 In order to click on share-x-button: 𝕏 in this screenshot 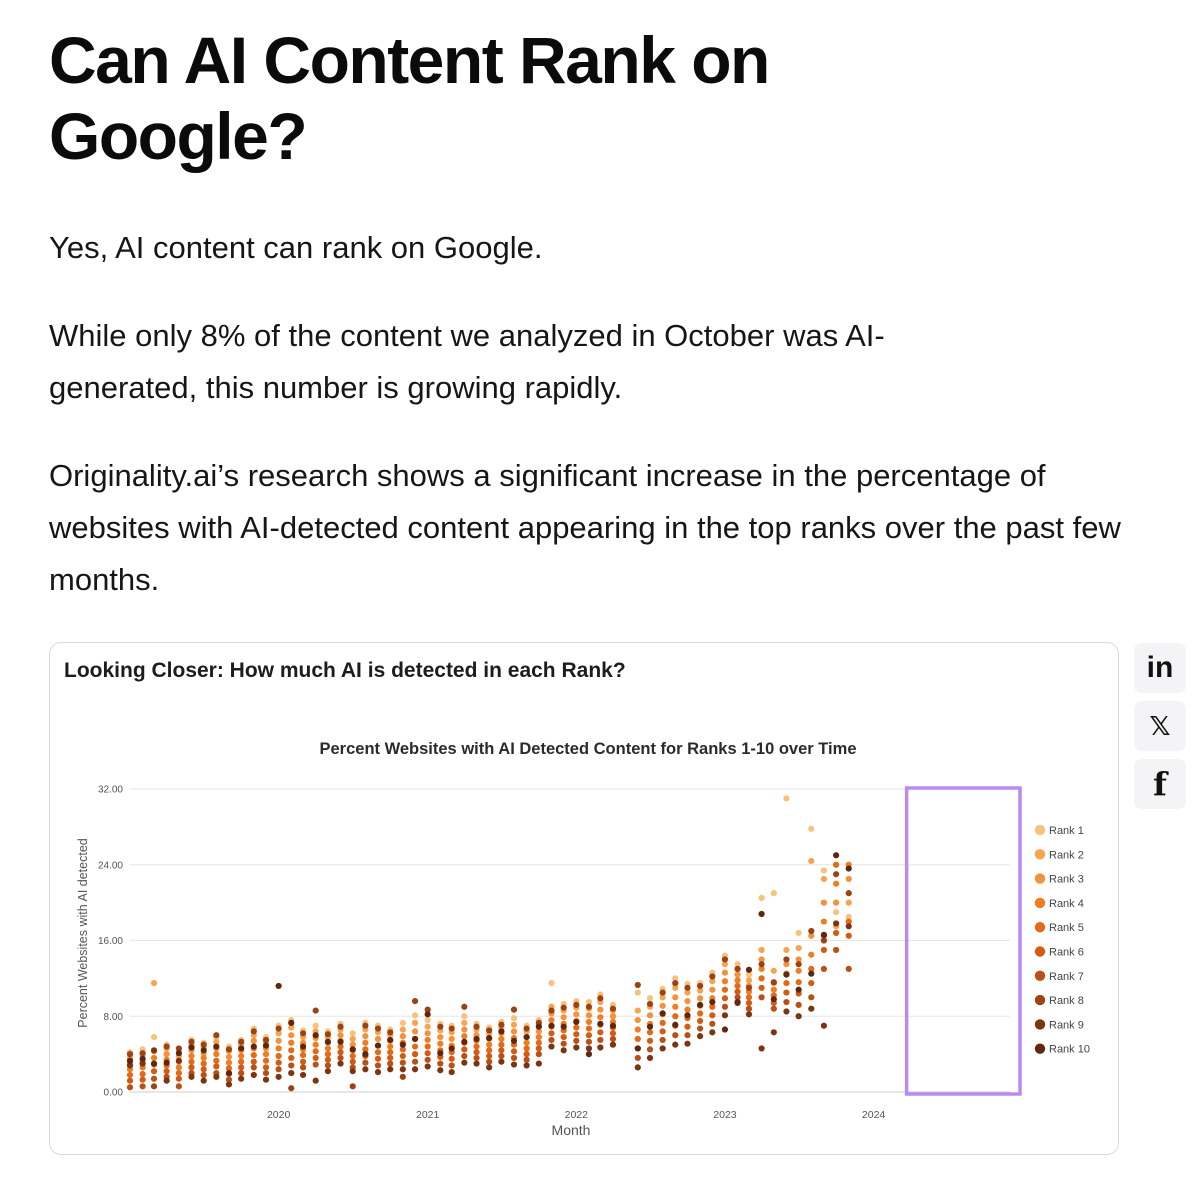, I will do `click(1160, 726)`.